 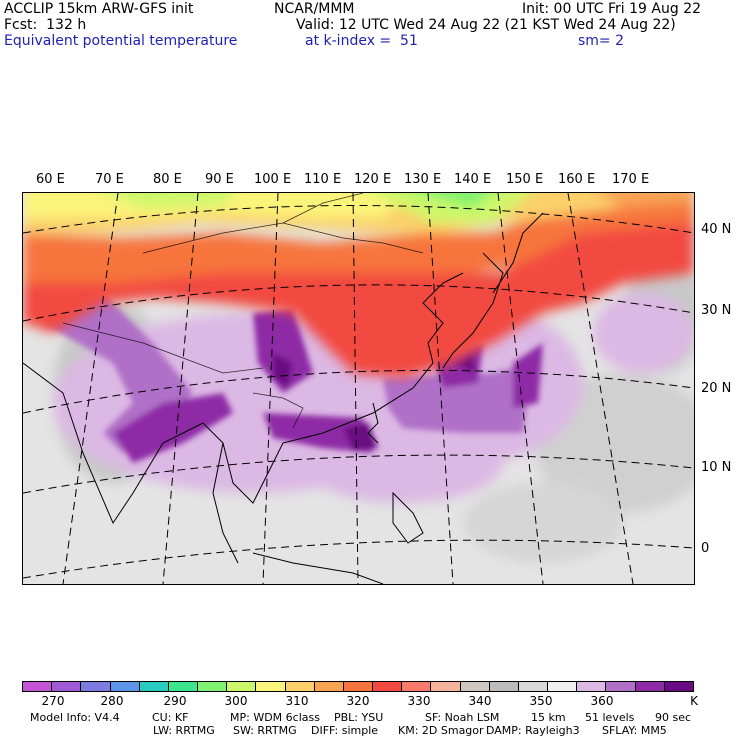 What do you see at coordinates (75, 717) in the screenshot?
I see `model-info: Model Info: V4.4` at bounding box center [75, 717].